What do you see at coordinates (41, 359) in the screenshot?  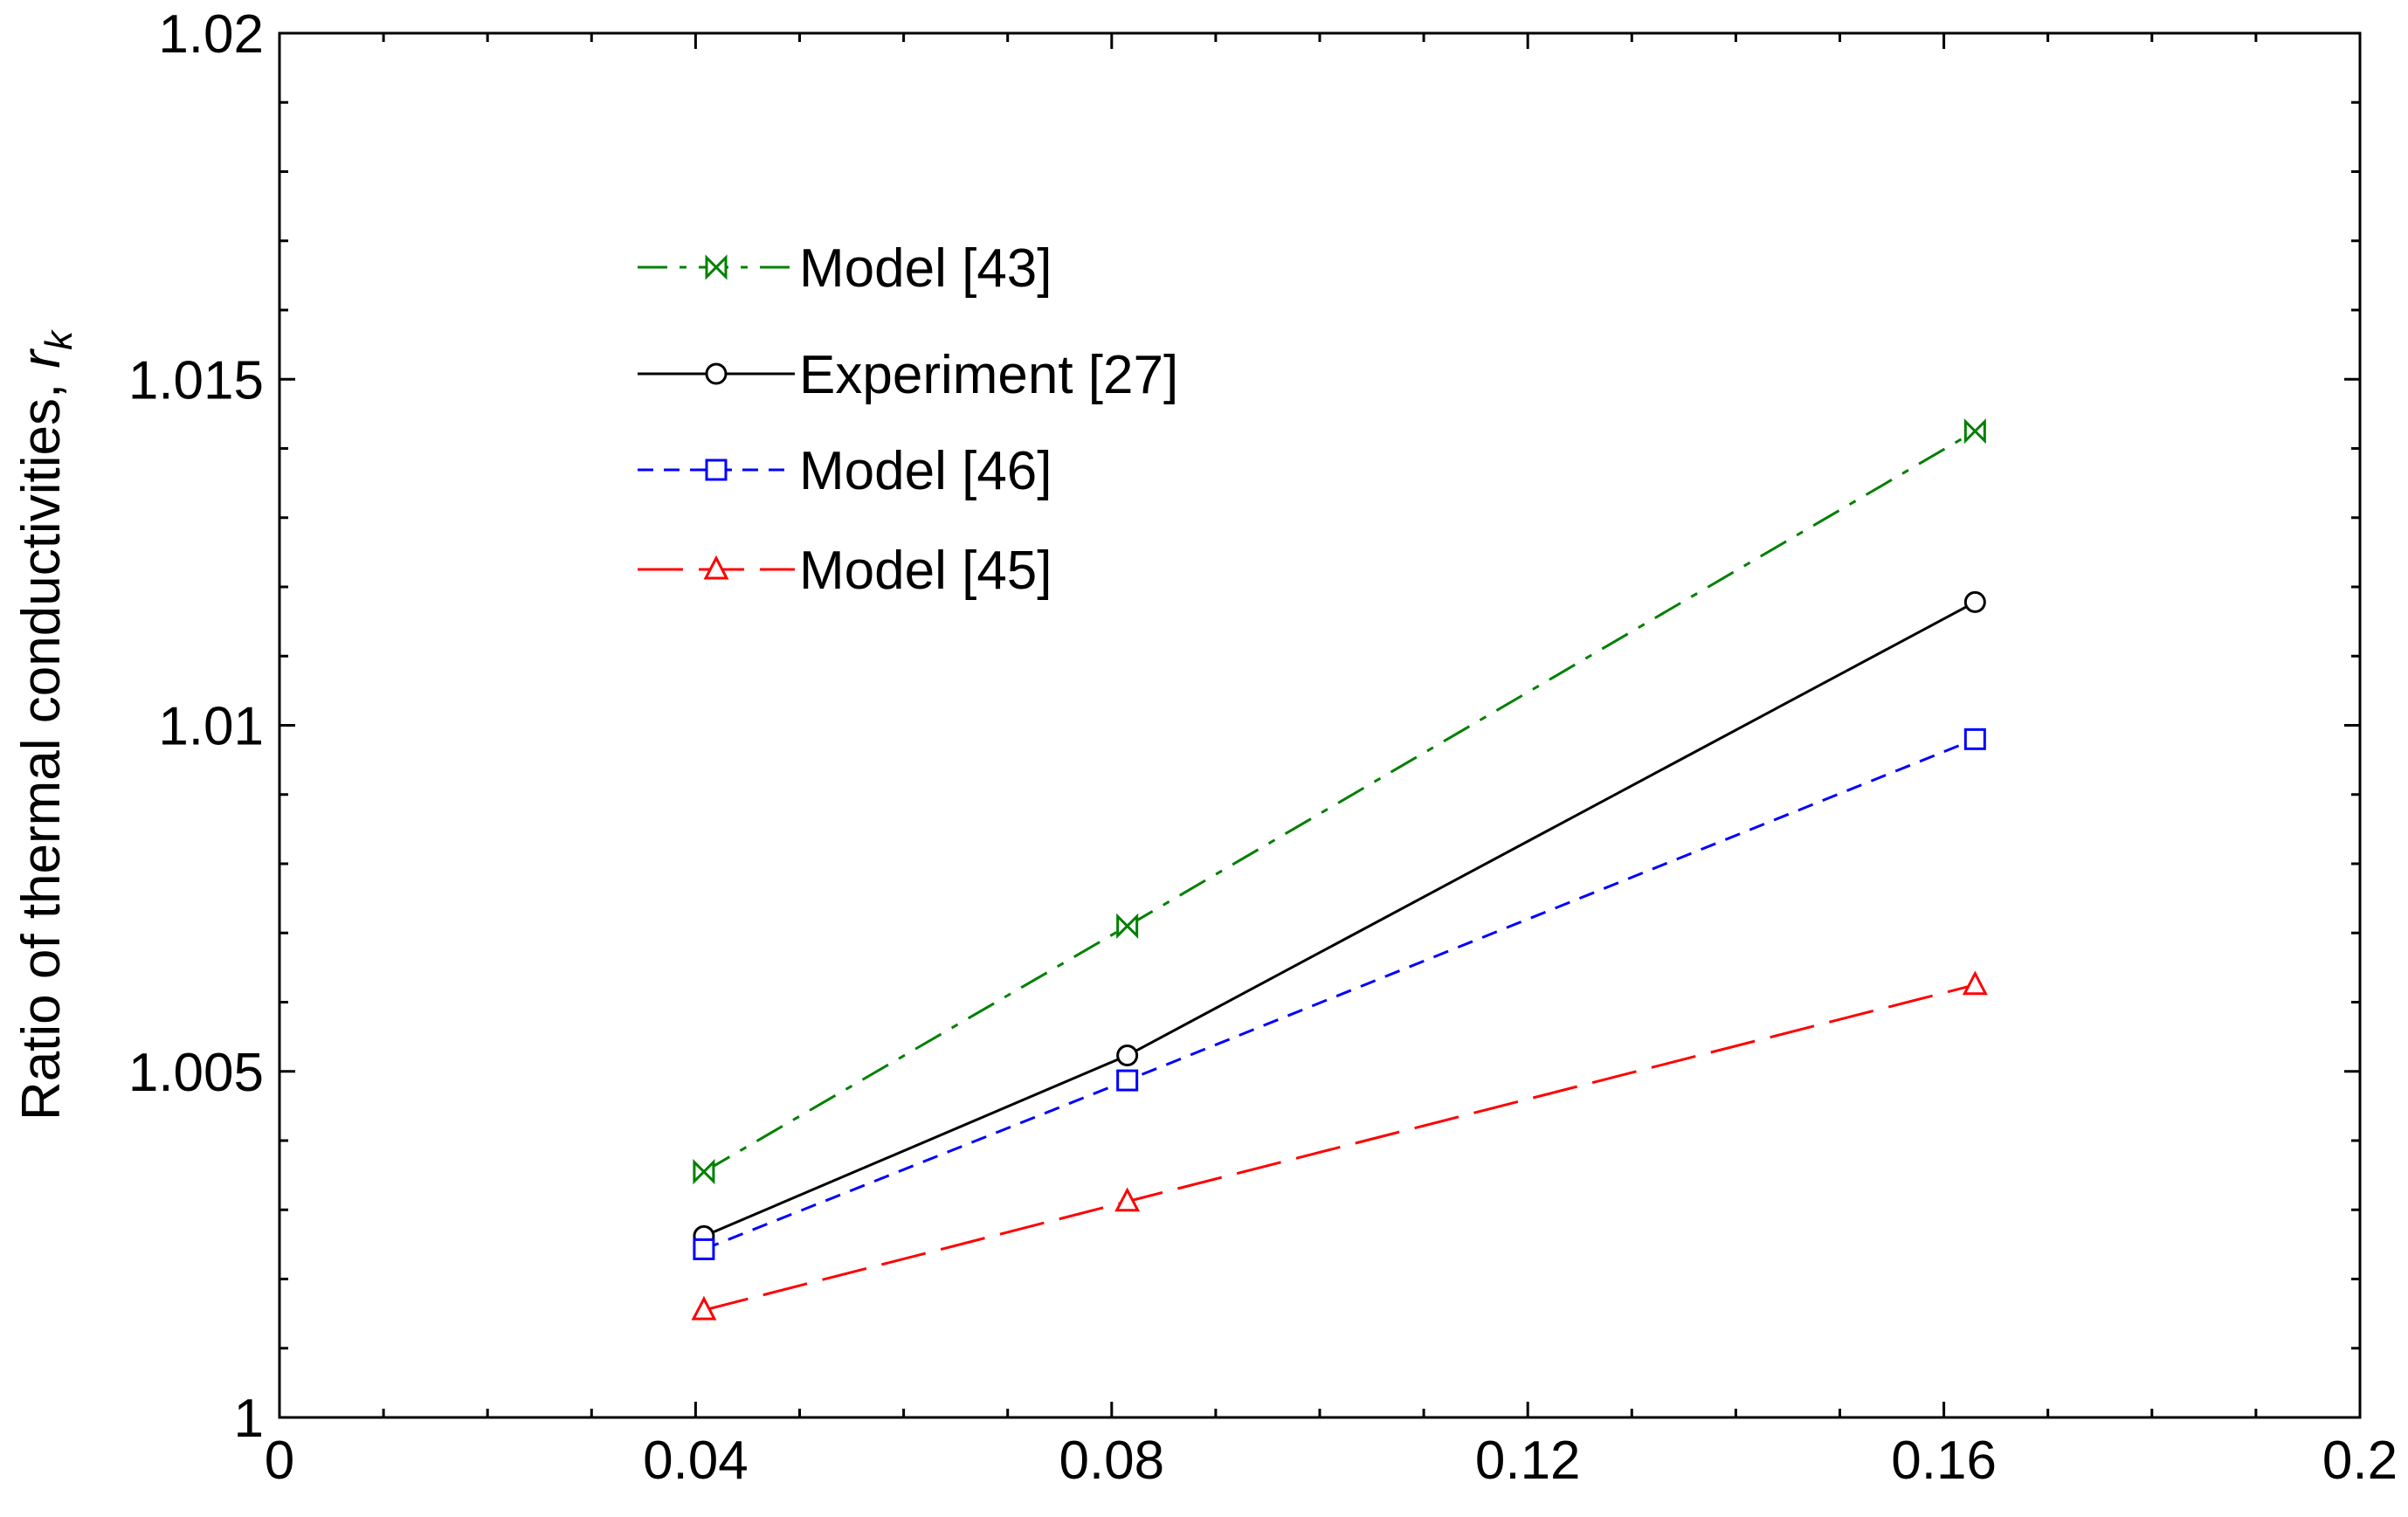 I see `y-axis-title-symbol: r` at bounding box center [41, 359].